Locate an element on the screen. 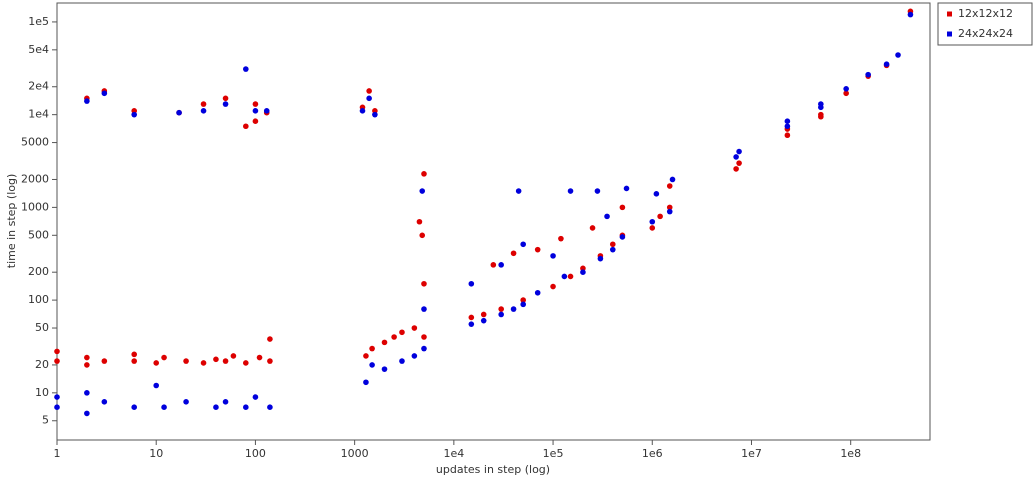 The height and width of the screenshot is (481, 1035). x-tick-label: 1e8 is located at coordinates (850, 453).